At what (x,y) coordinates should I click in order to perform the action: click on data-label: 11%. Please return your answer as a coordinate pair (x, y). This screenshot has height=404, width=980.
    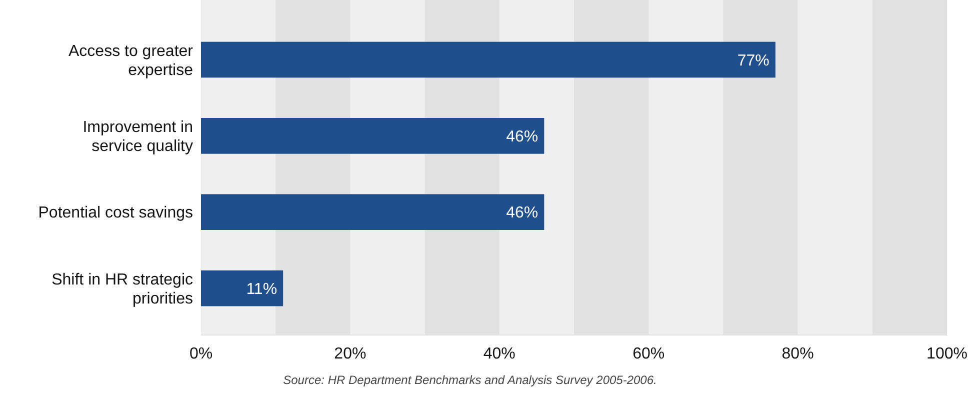
    Looking at the image, I should click on (262, 289).